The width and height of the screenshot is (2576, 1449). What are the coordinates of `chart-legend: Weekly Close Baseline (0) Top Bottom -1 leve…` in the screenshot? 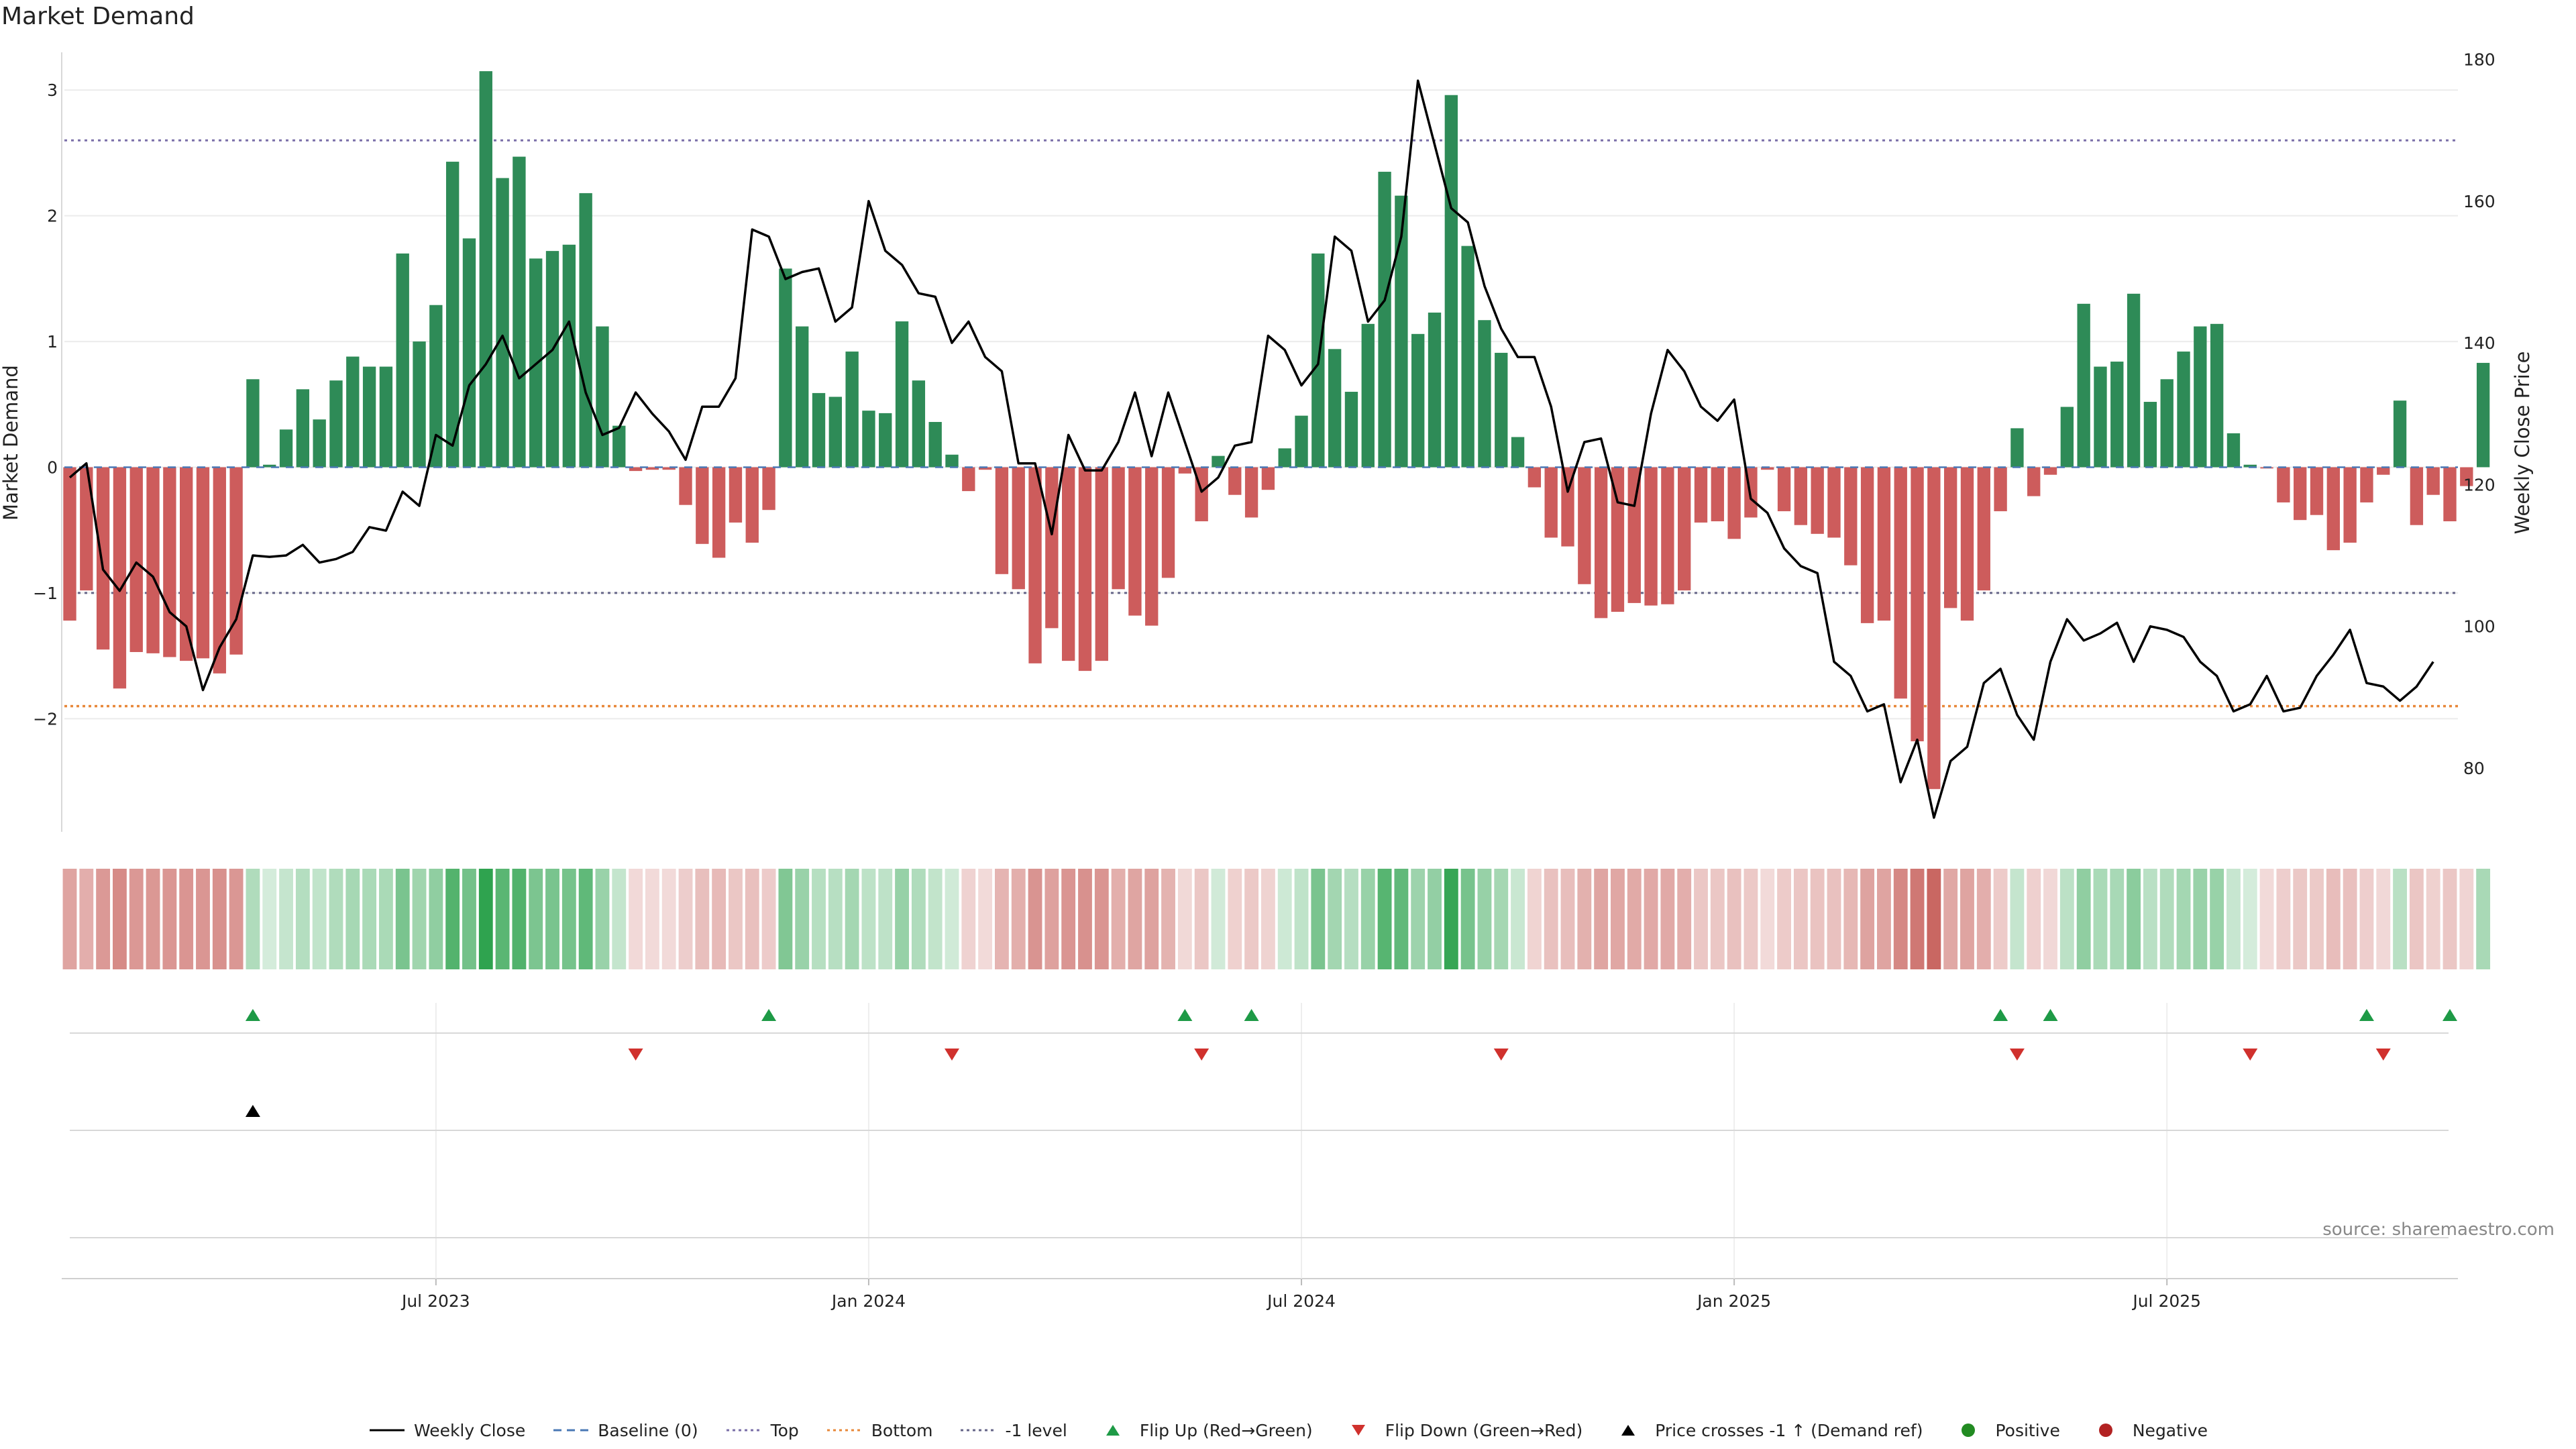 It's located at (1288, 1430).